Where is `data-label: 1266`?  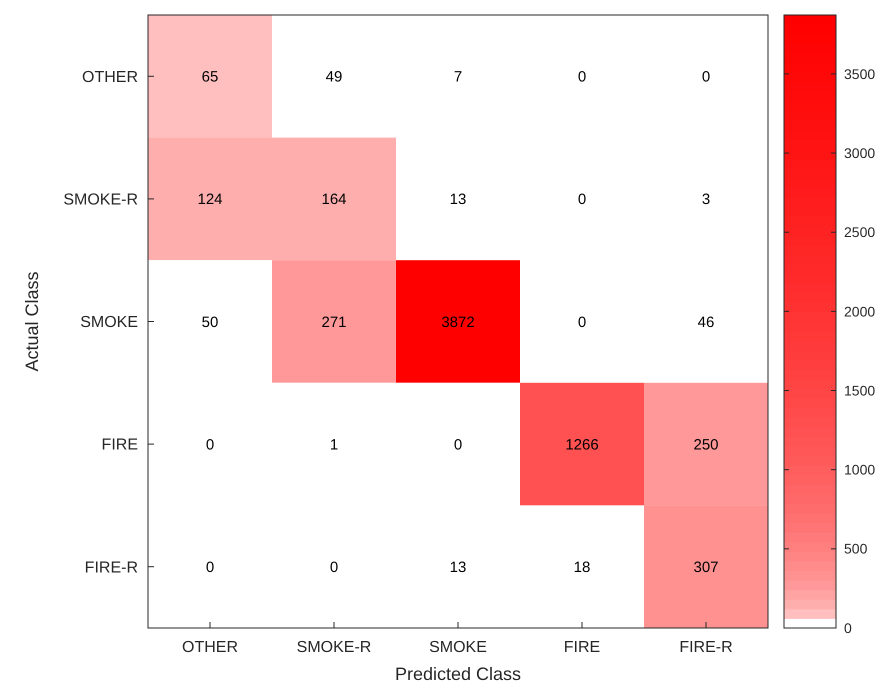
data-label: 1266 is located at coordinates (582, 445).